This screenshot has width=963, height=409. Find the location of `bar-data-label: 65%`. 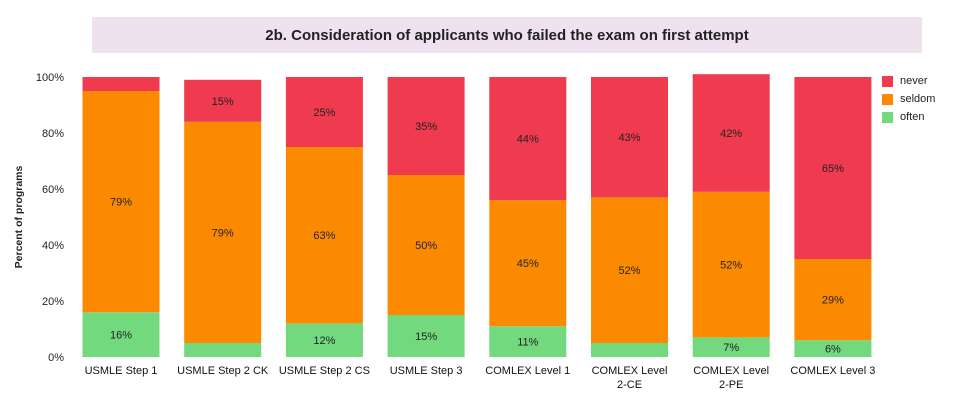

bar-data-label: 65% is located at coordinates (833, 169).